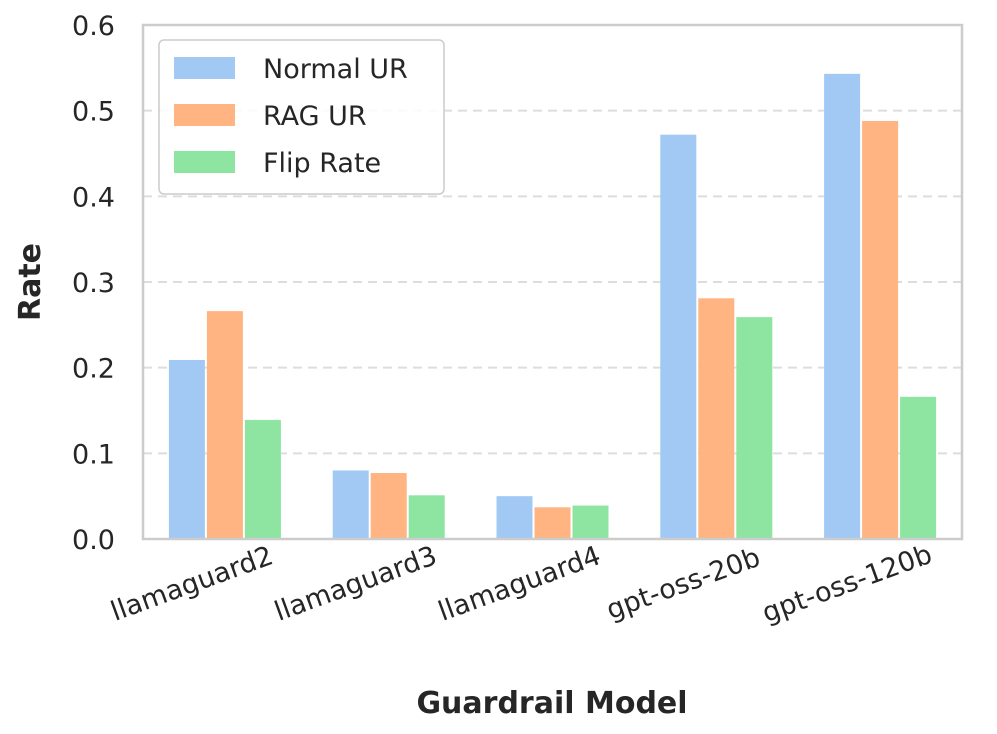 This screenshot has width=997, height=734. I want to click on y-tick-label: 0.5, so click(93, 112).